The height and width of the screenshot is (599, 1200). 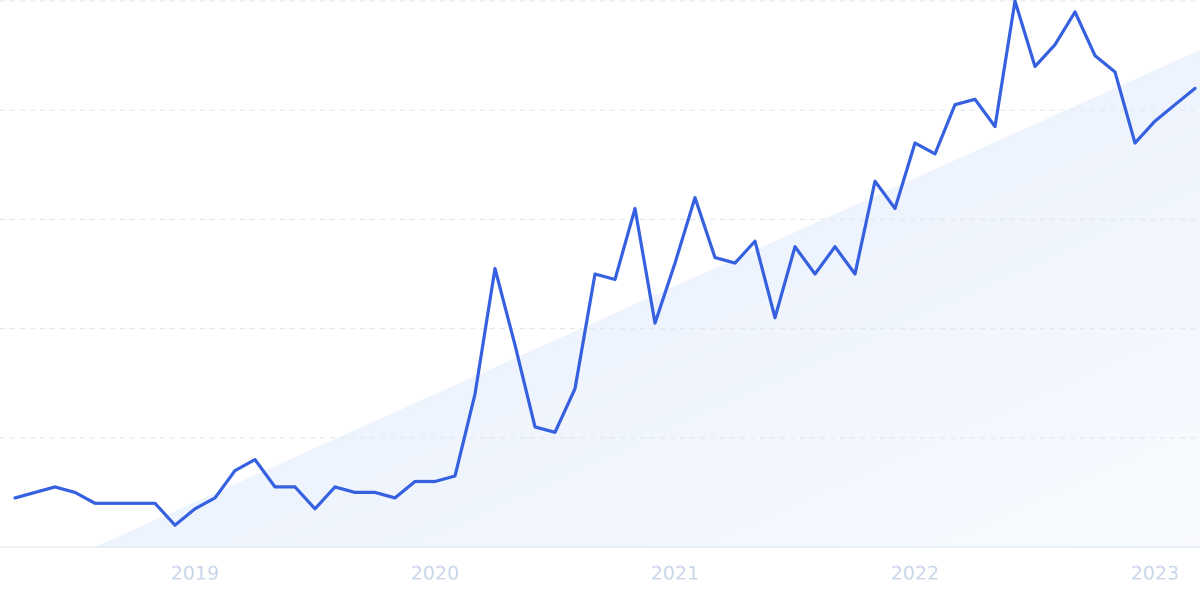 I want to click on x-tick-label: 2022, so click(x=915, y=574).